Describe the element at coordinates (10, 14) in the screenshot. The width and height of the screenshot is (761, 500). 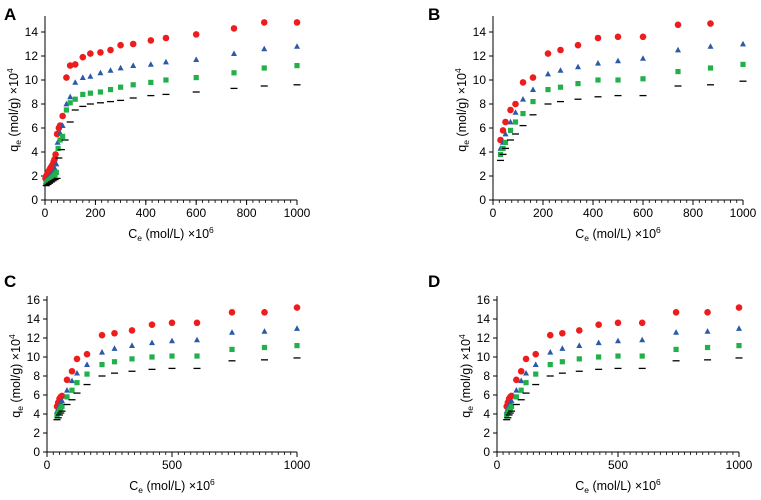
I see `panel-letter: A` at that location.